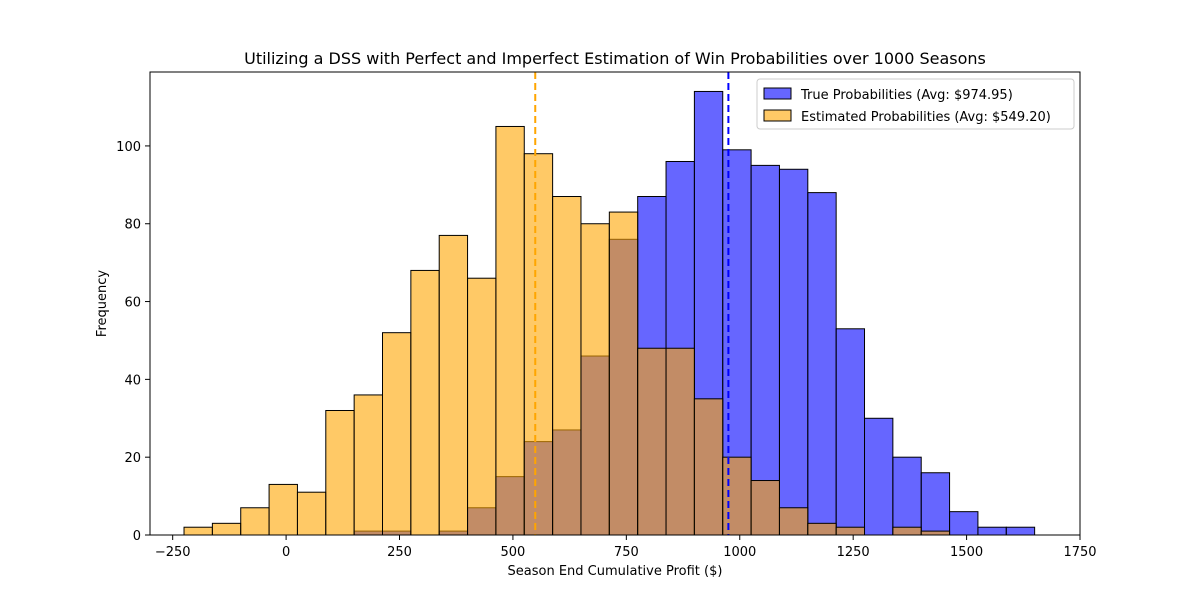 The width and height of the screenshot is (1200, 600). I want to click on x-tick-label: 500, so click(513, 552).